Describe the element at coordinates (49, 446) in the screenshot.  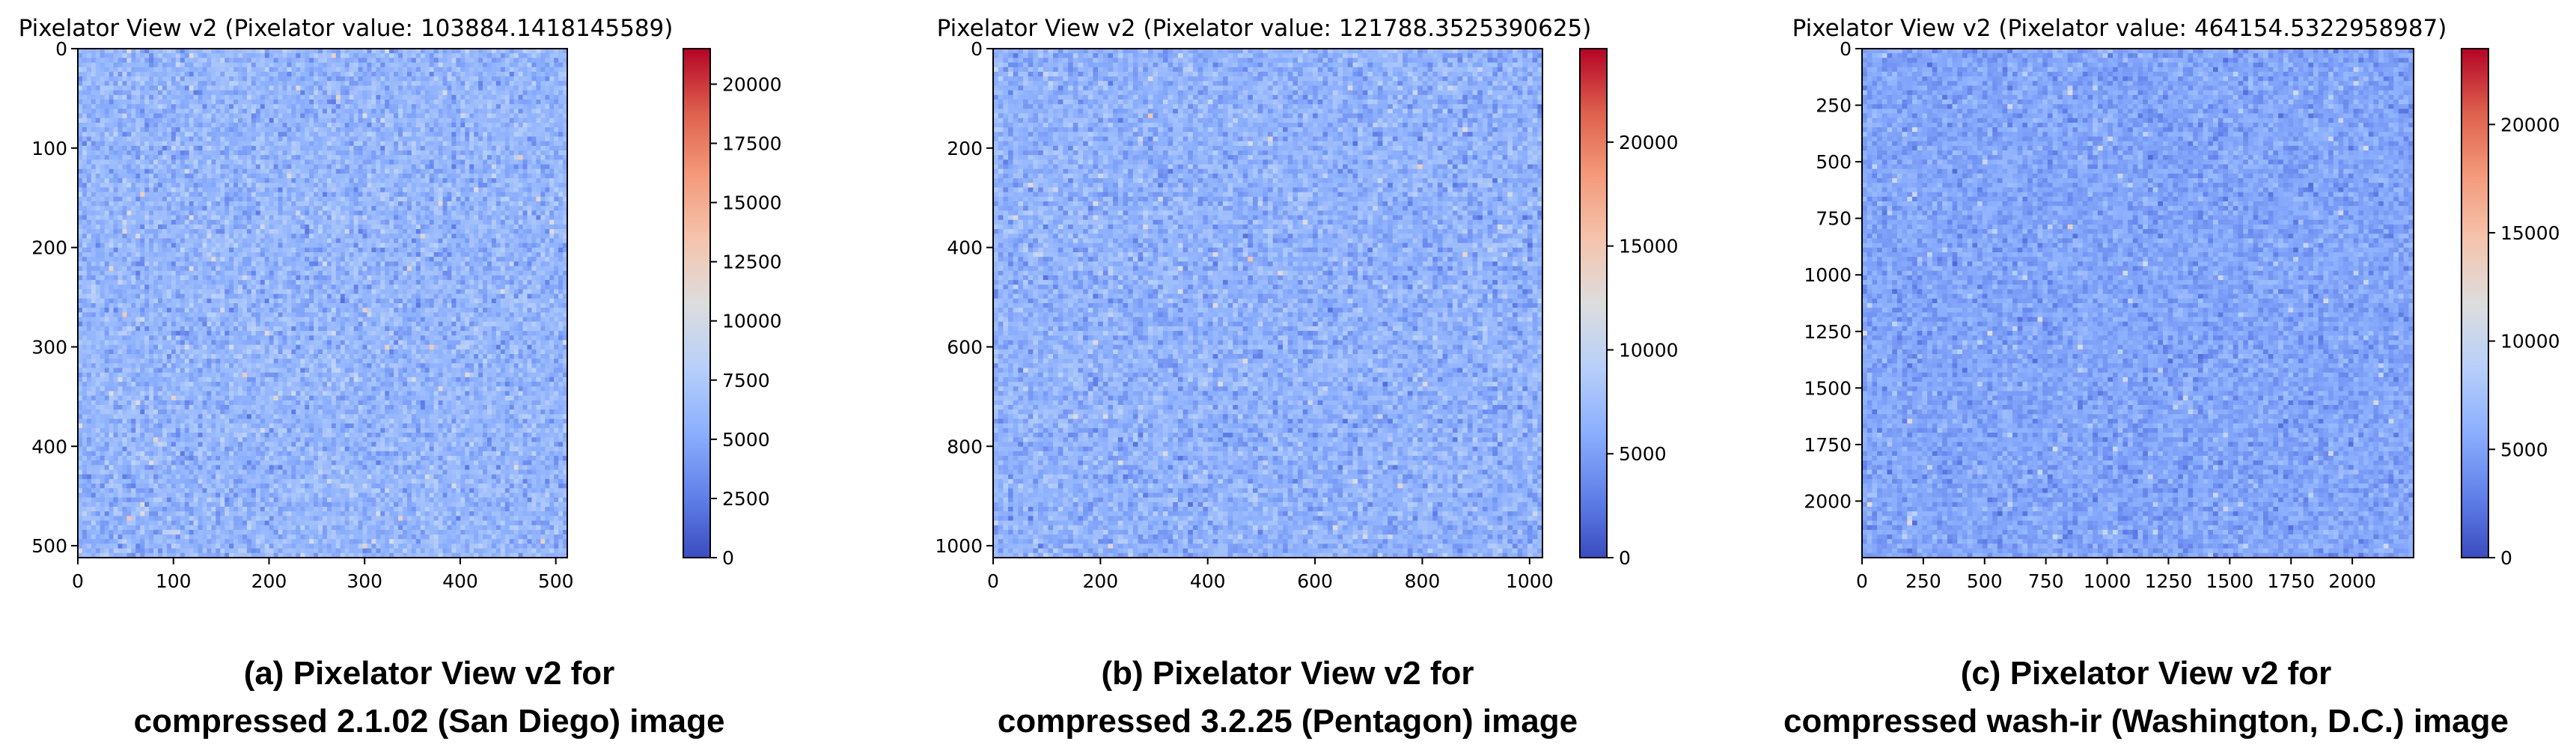
I see `chart-a-ytick-label: 400` at that location.